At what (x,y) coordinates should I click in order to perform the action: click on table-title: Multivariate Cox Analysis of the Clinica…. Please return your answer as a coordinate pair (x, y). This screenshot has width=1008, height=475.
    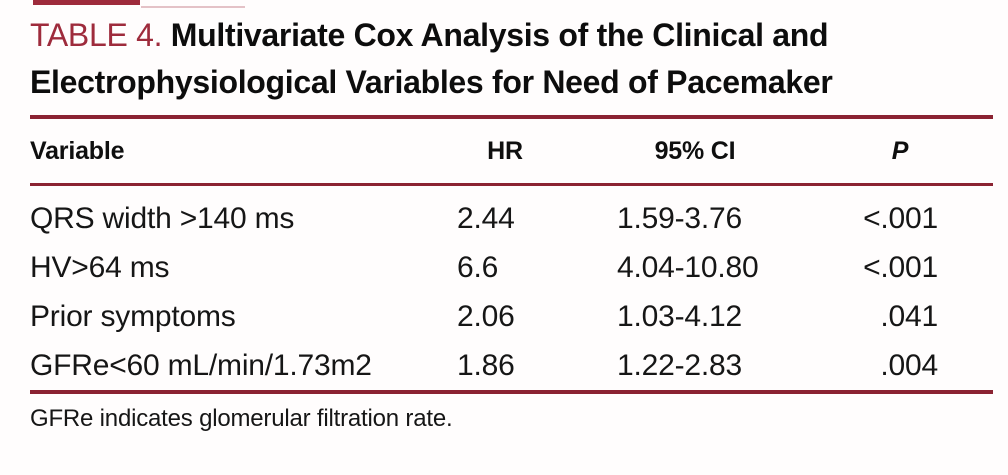
    Looking at the image, I should click on (431, 58).